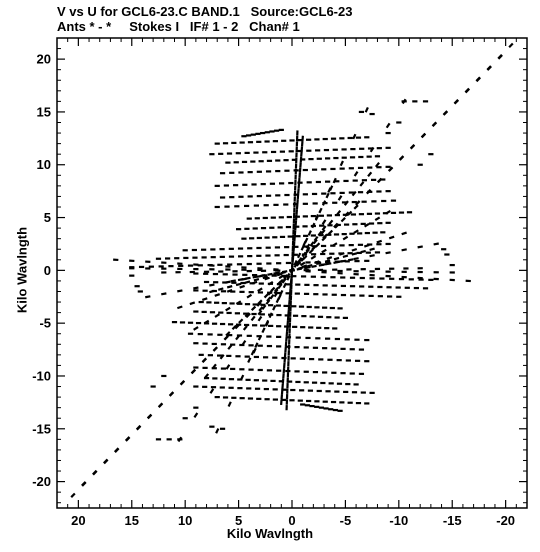 Image resolution: width=540 pixels, height=552 pixels. What do you see at coordinates (22, 270) in the screenshot?
I see `y-axis-label: Kilo Wavlngth` at bounding box center [22, 270].